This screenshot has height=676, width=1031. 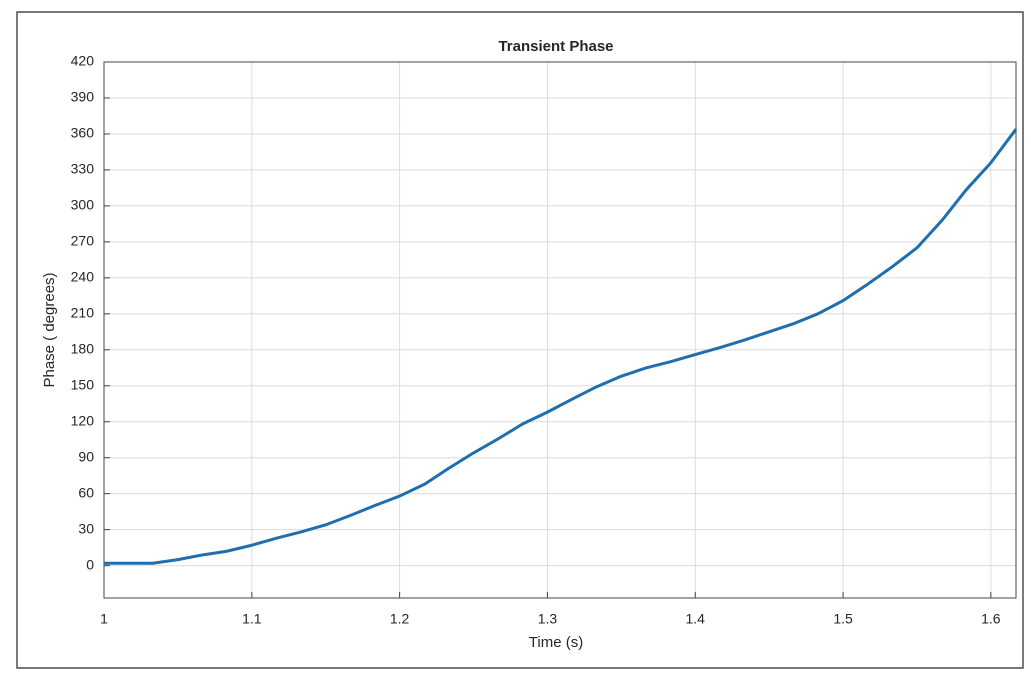 What do you see at coordinates (400, 619) in the screenshot?
I see `x-tick-label: 1.2` at bounding box center [400, 619].